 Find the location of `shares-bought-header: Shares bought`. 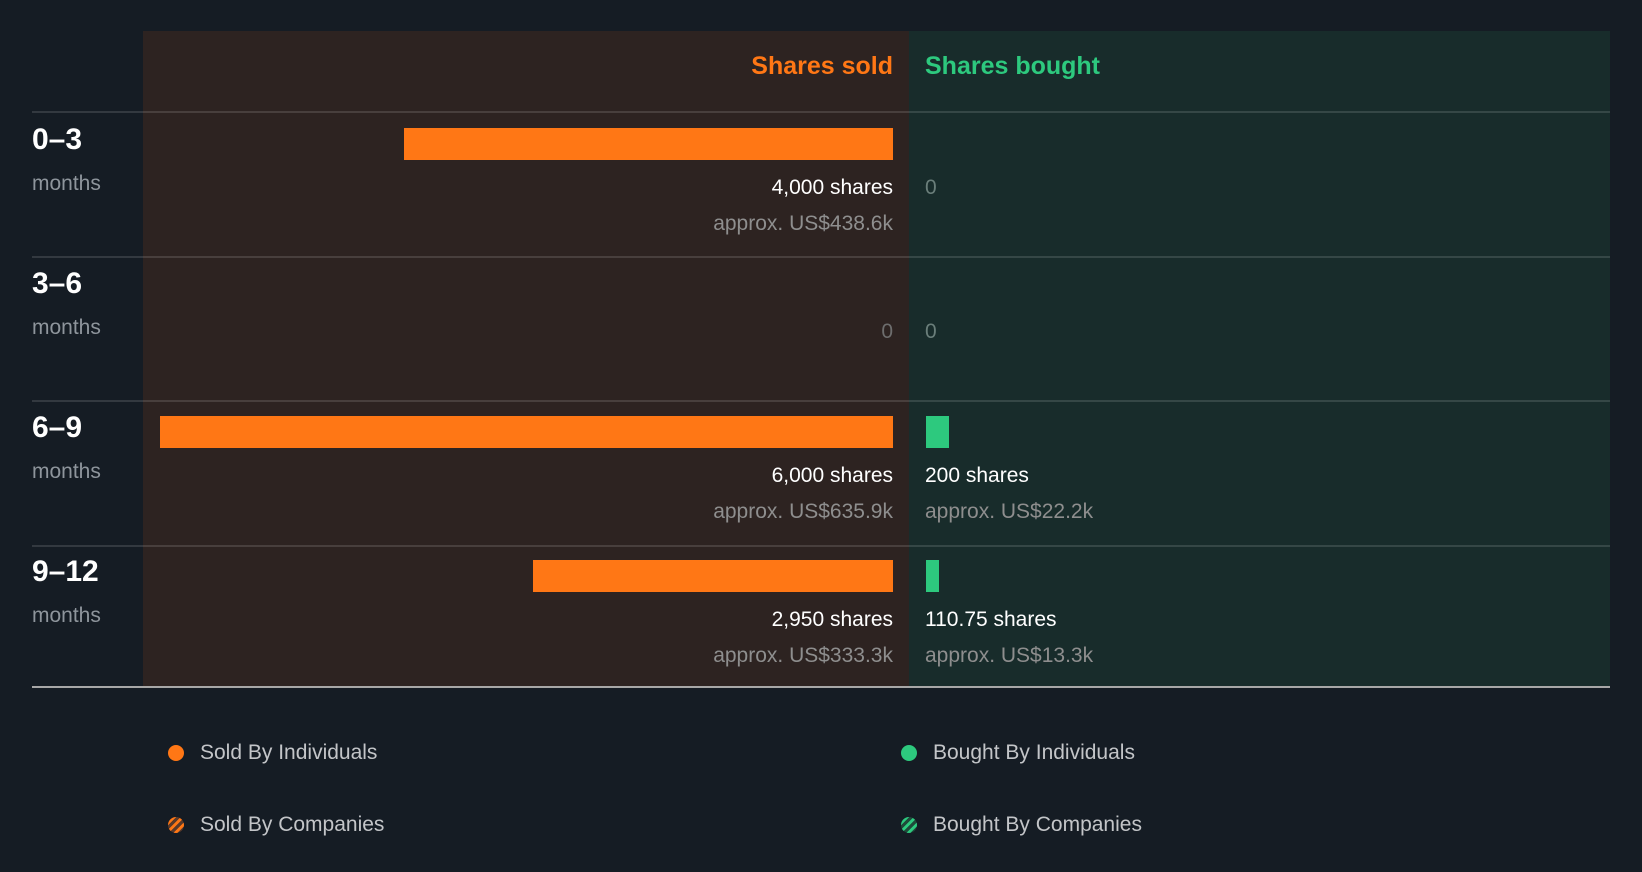

shares-bought-header: Shares bought is located at coordinates (1013, 66).